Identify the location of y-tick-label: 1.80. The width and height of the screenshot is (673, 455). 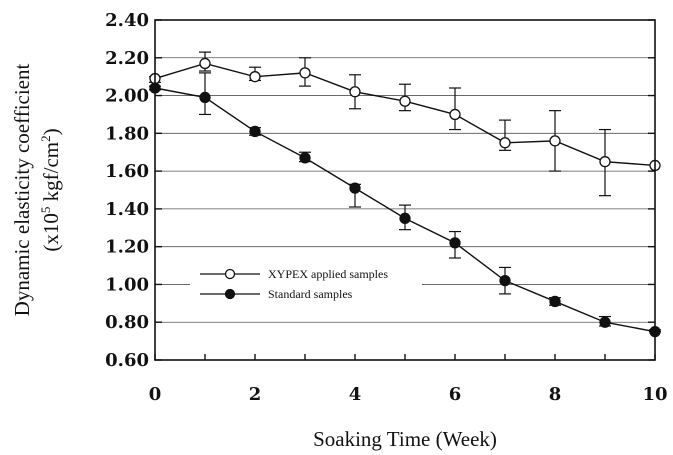
(127, 133).